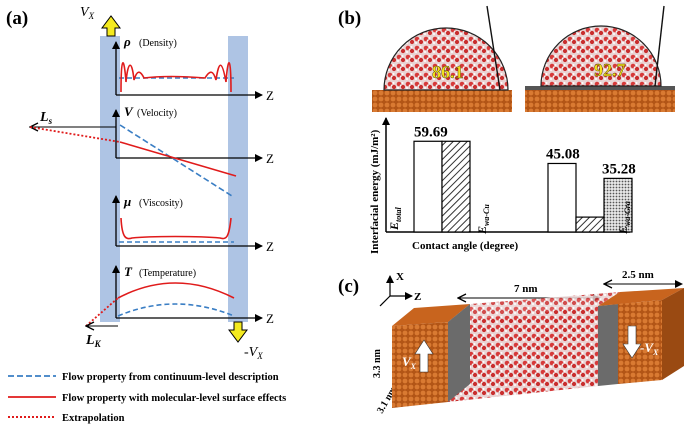 The height and width of the screenshot is (429, 690). I want to click on chart-y-label: Interfacial energy (mJ/m²), so click(375, 191).